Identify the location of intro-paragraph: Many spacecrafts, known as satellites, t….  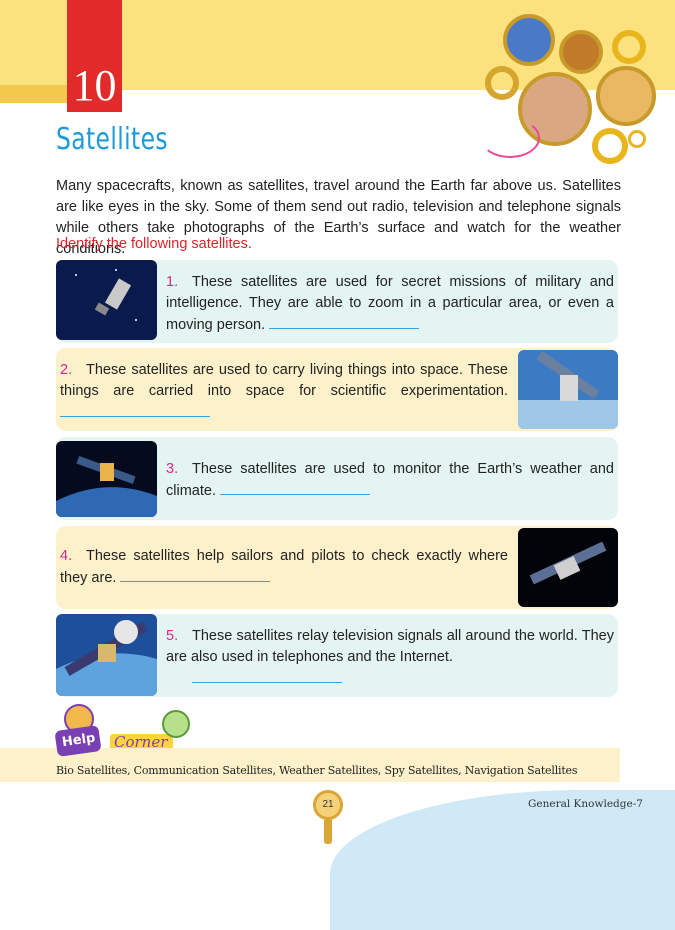
(338, 217).